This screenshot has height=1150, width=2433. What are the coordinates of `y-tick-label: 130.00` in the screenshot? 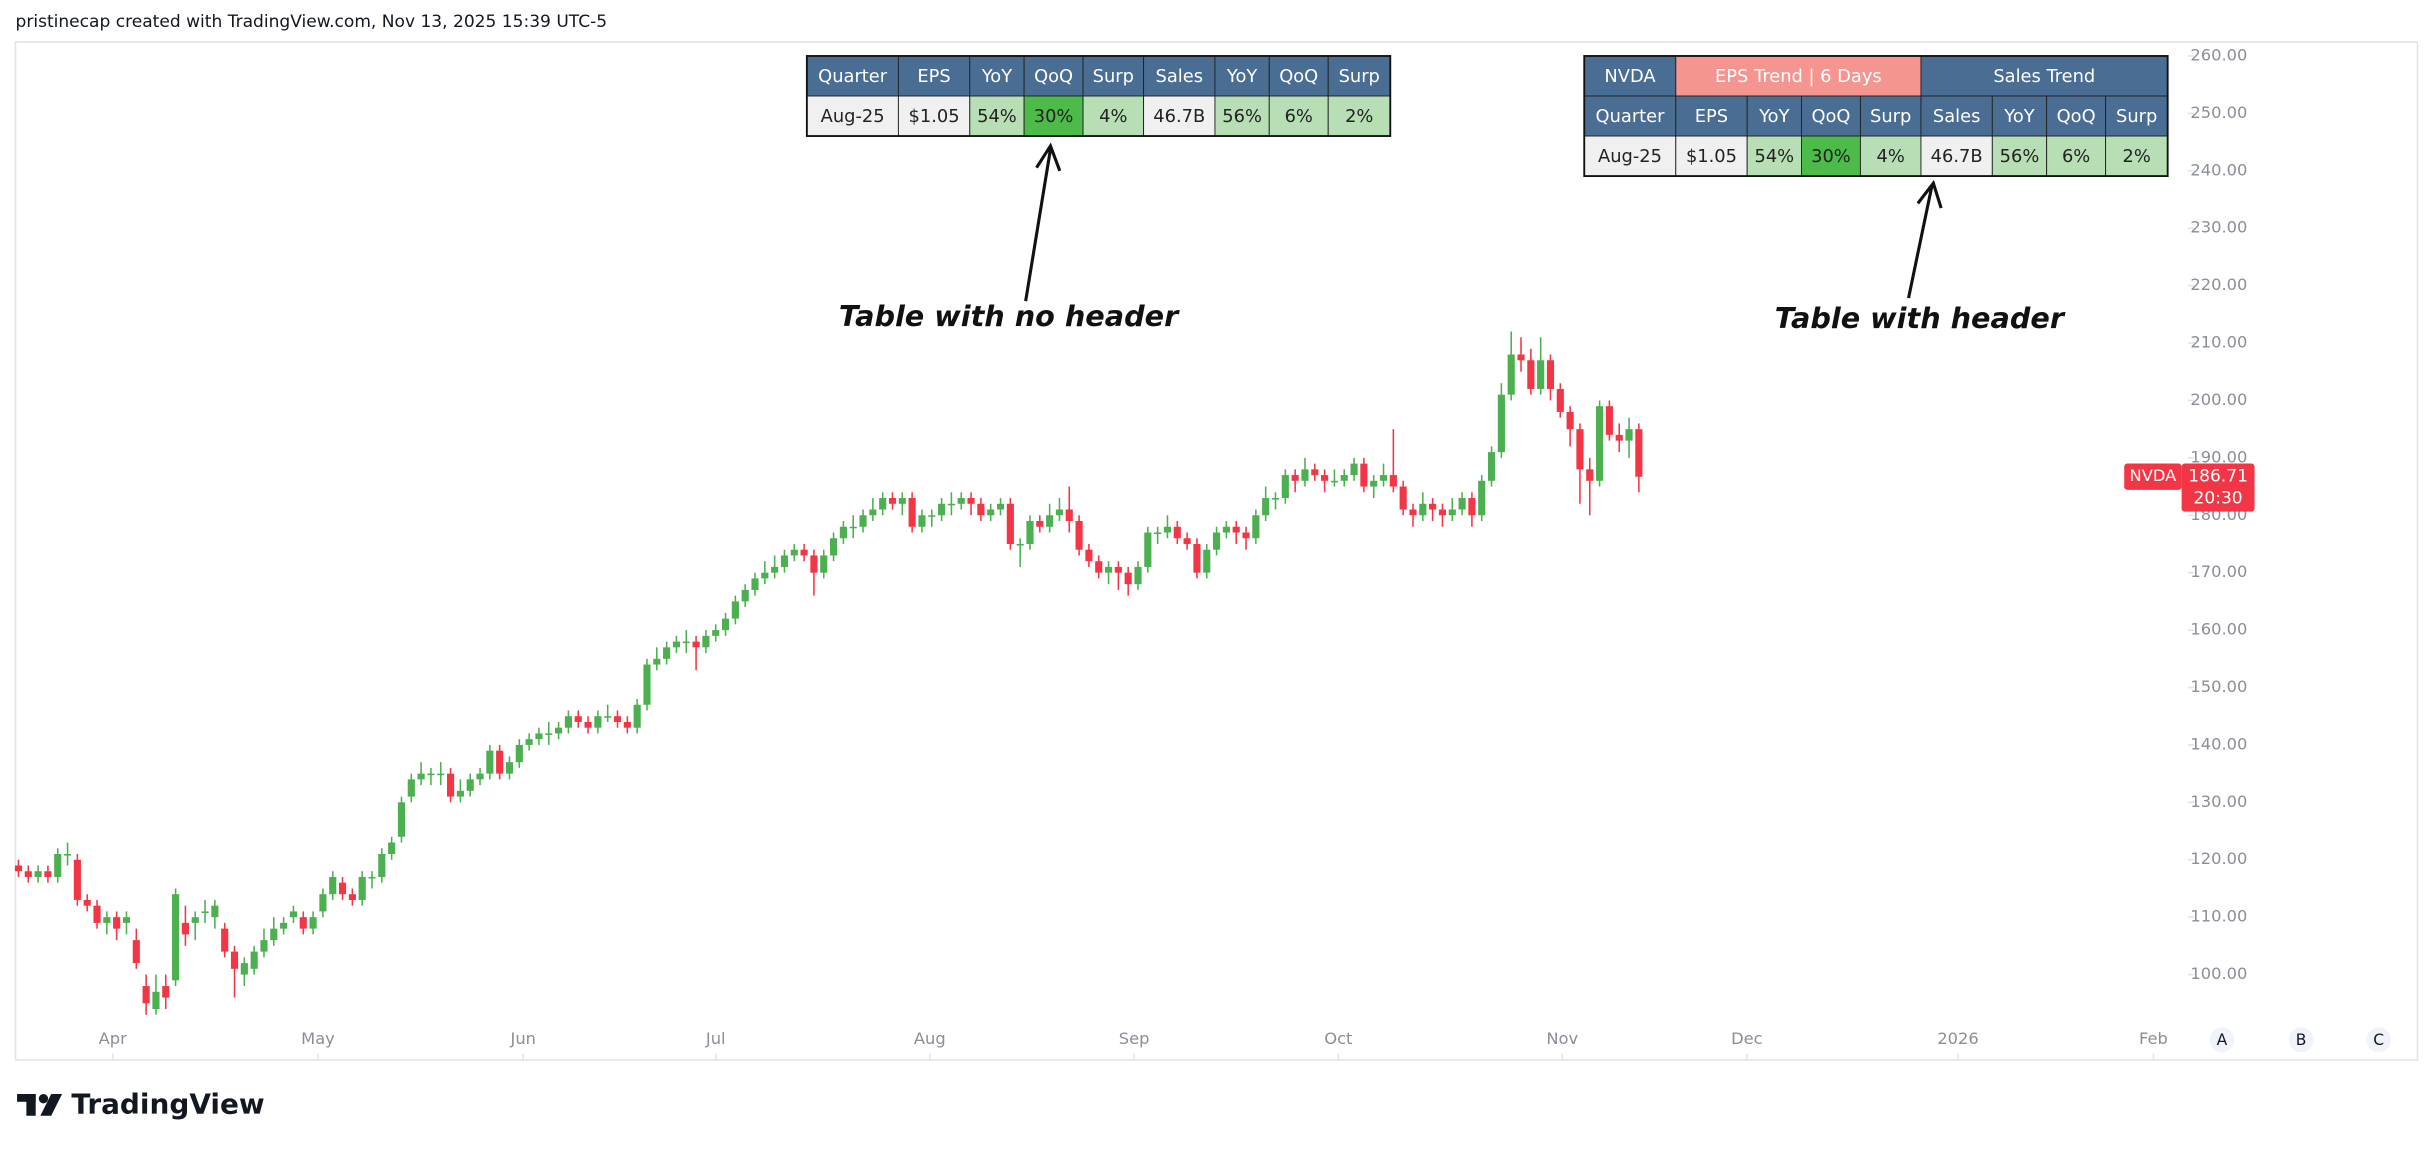 It's located at (2218, 801).